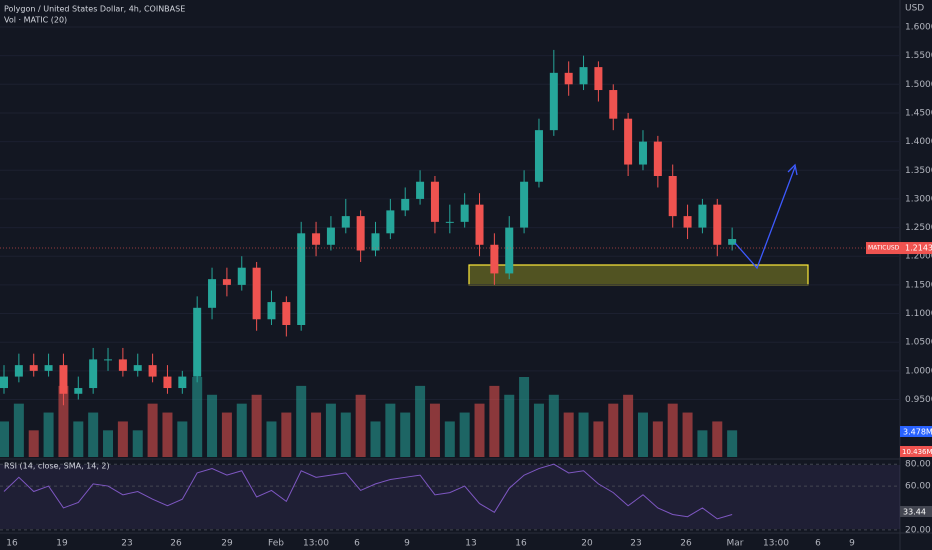  What do you see at coordinates (918, 487) in the screenshot?
I see `rsi-tick-label: 60.00` at bounding box center [918, 487].